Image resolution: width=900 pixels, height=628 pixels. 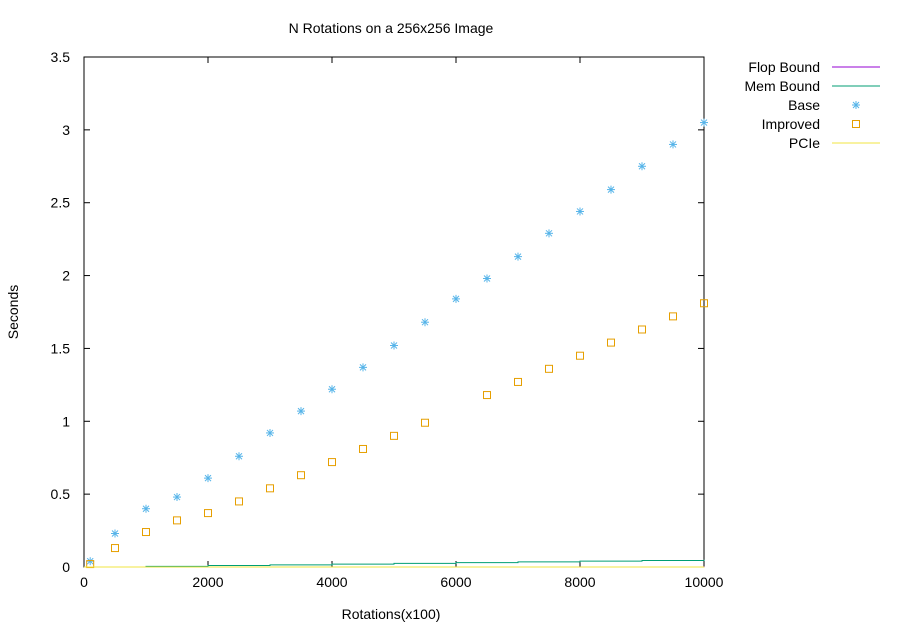 I want to click on legend-item-base: Base, so click(x=824, y=105).